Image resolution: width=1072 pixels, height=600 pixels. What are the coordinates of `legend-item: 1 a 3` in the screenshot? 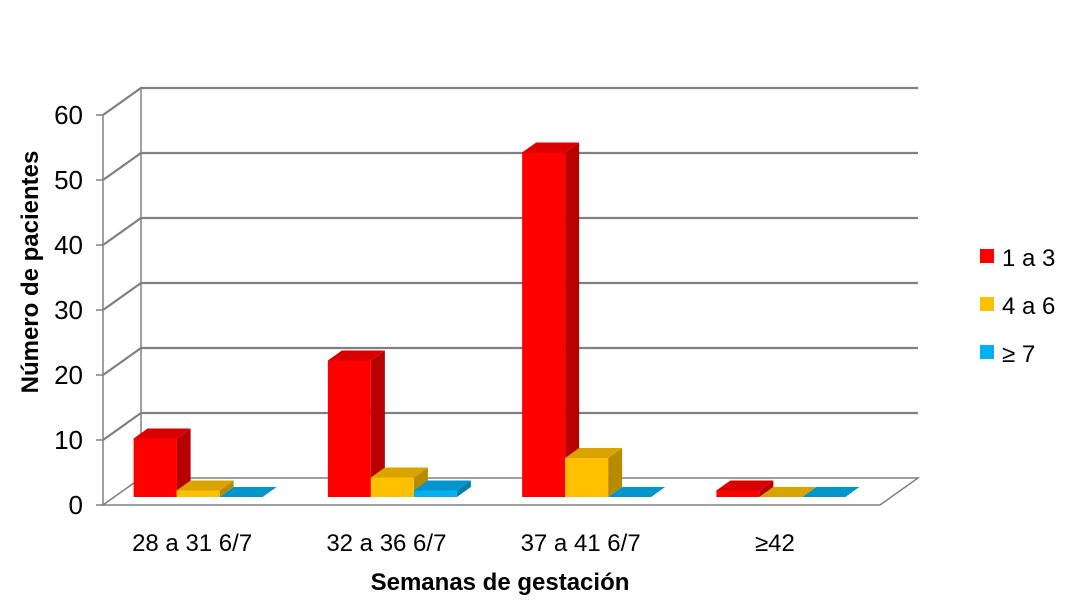 It's located at (1017, 258).